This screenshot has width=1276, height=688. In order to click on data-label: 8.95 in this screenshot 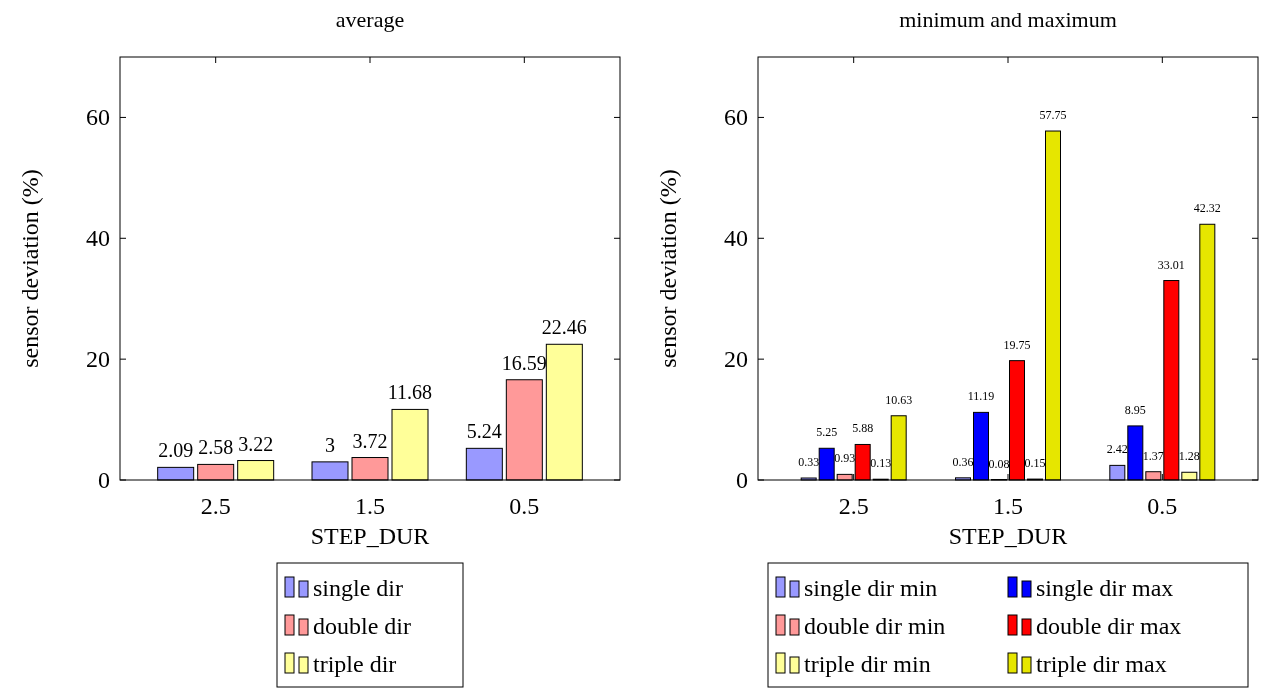, I will do `click(1135, 409)`.